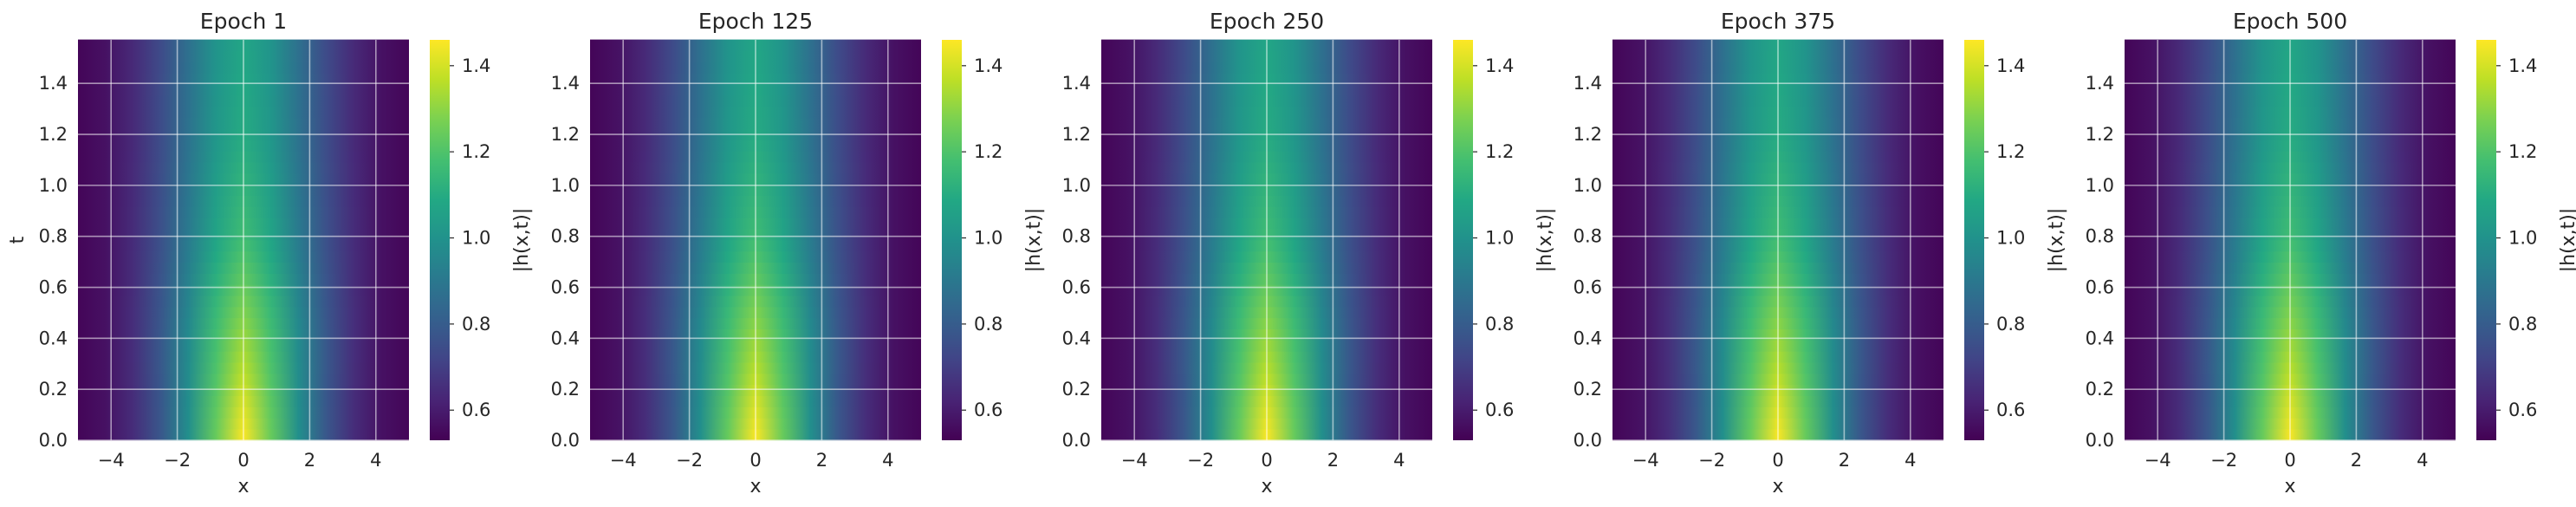 The image size is (2576, 507). Describe the element at coordinates (756, 21) in the screenshot. I see `panel-title: Epoch 125` at that location.